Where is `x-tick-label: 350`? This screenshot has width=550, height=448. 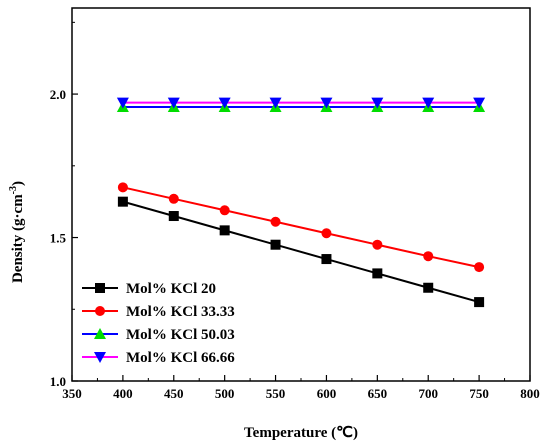 x-tick-label: 350 is located at coordinates (72, 393).